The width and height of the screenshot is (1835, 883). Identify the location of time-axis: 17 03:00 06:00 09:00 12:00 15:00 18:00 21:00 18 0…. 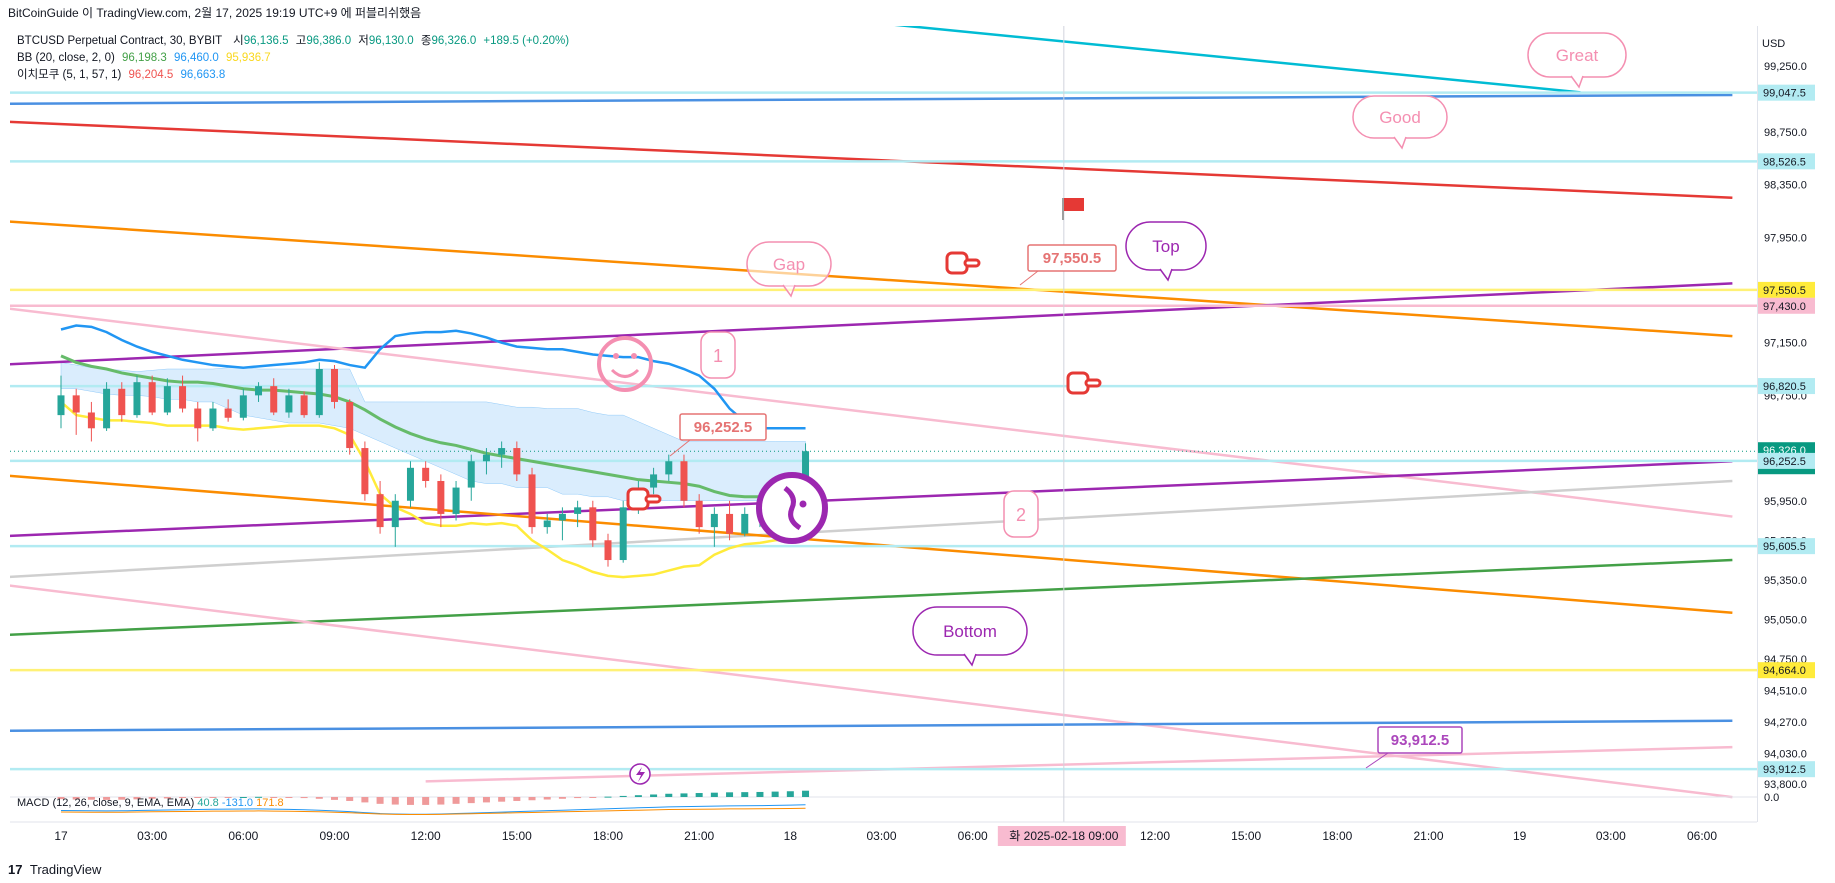
(883, 833).